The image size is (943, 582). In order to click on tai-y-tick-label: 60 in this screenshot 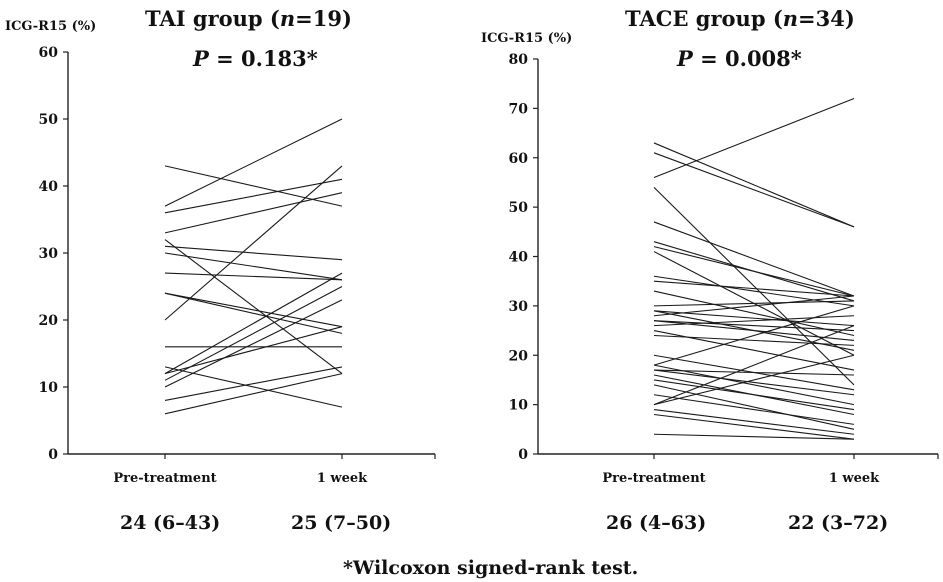, I will do `click(49, 53)`.